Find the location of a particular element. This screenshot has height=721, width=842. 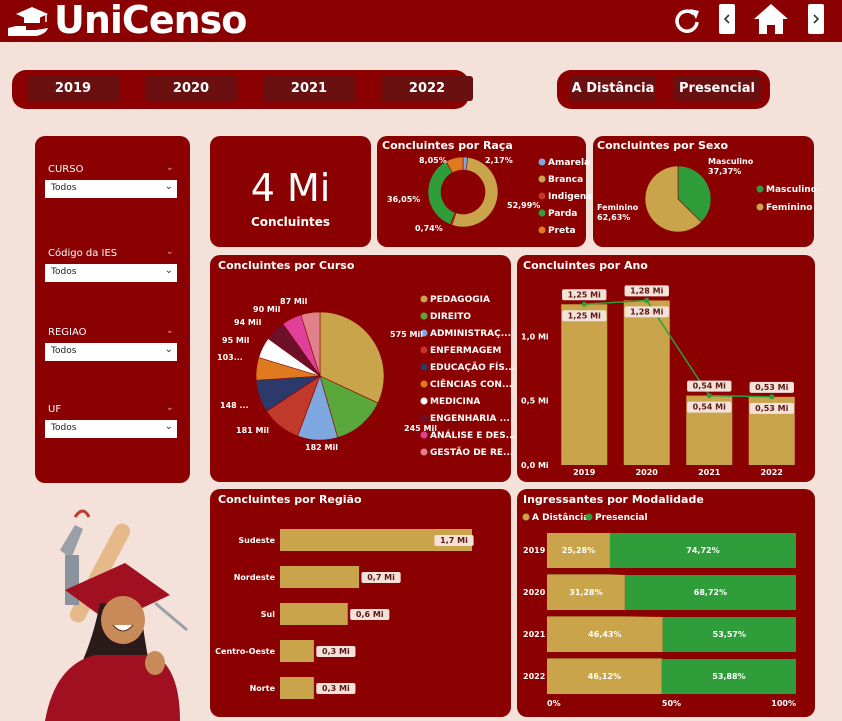

modality-label-presencial-0: 74,72% is located at coordinates (702, 550).